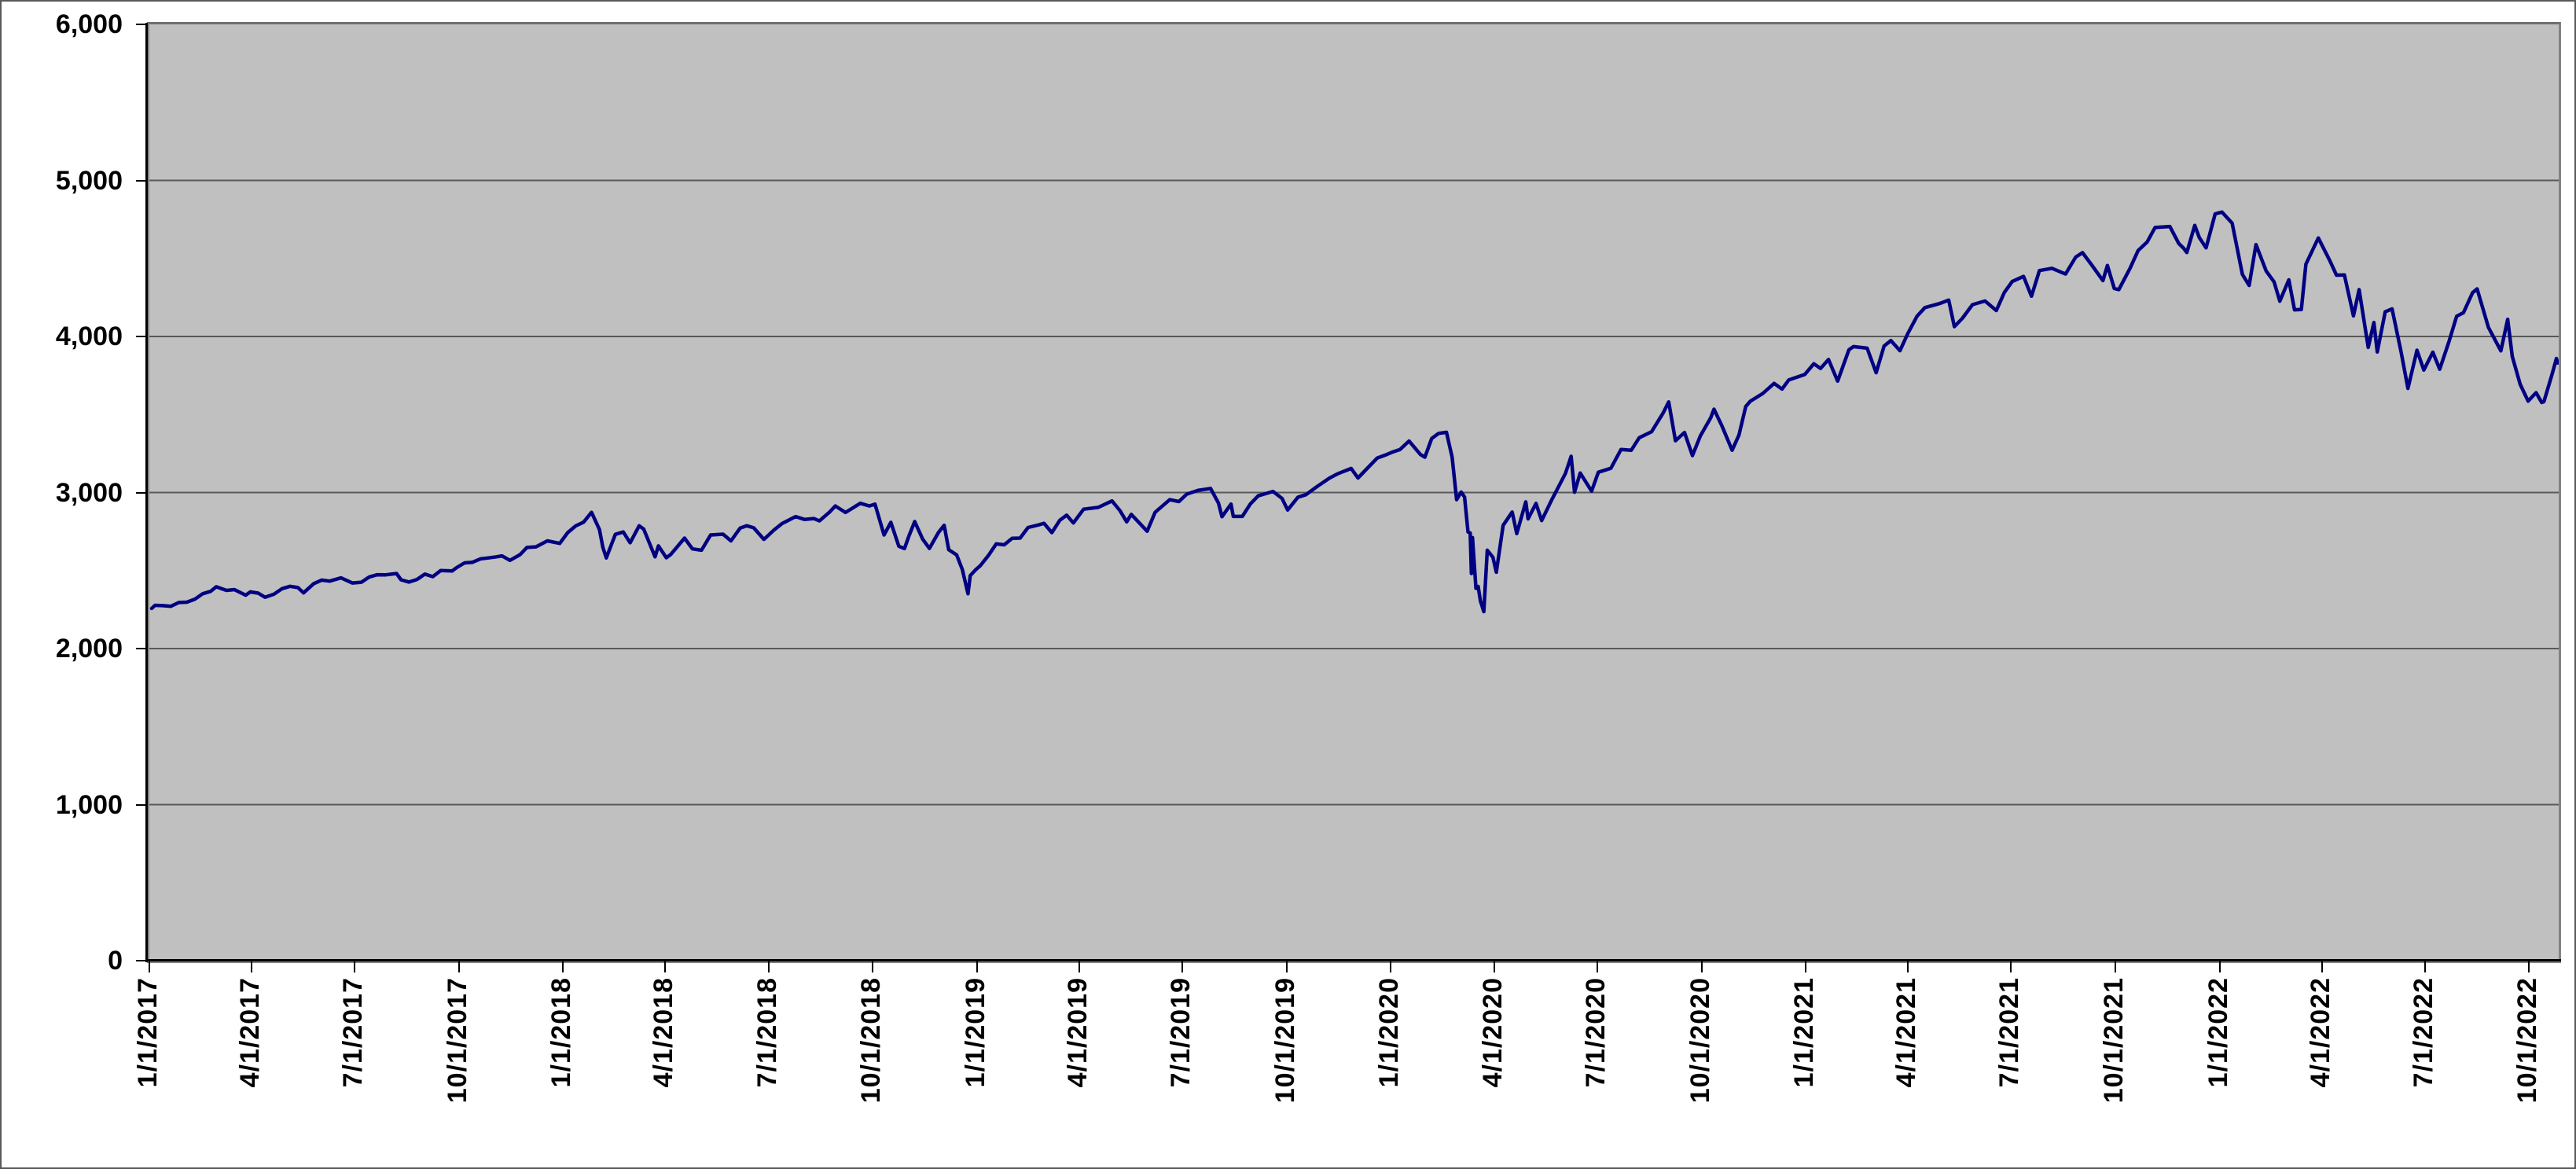  What do you see at coordinates (457, 1040) in the screenshot?
I see `x-axis-tick-label: 10/1/2017` at bounding box center [457, 1040].